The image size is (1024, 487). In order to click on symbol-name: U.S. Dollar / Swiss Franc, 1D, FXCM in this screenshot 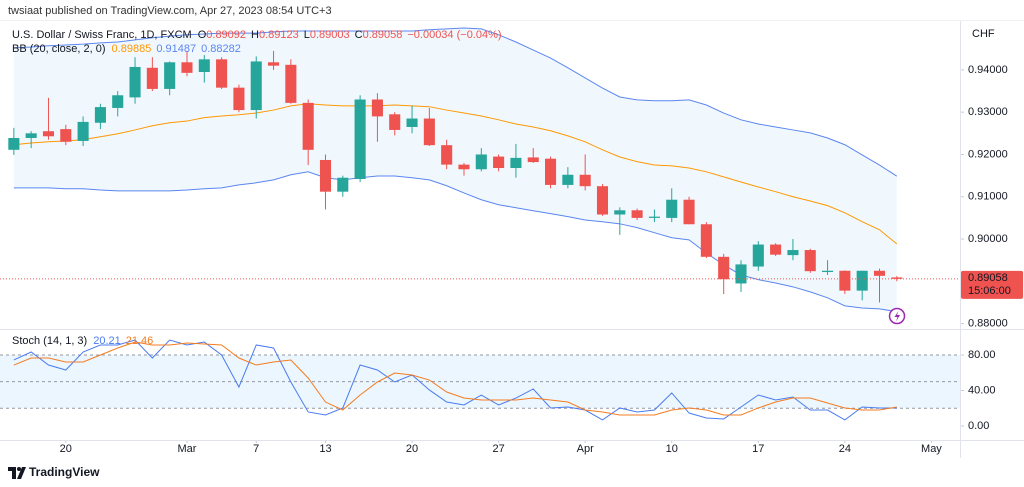, I will do `click(102, 35)`.